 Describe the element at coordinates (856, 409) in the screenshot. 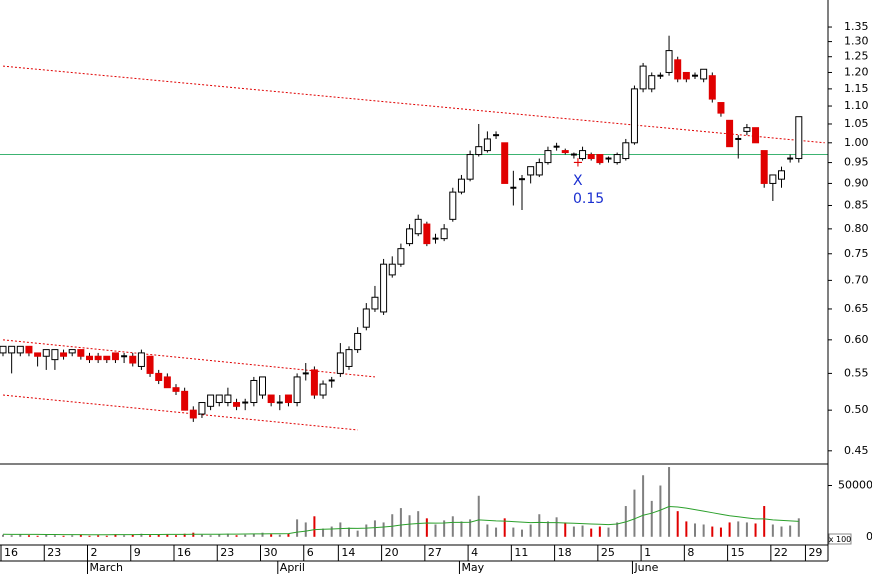

I see `y-tick-label: 0.50` at that location.